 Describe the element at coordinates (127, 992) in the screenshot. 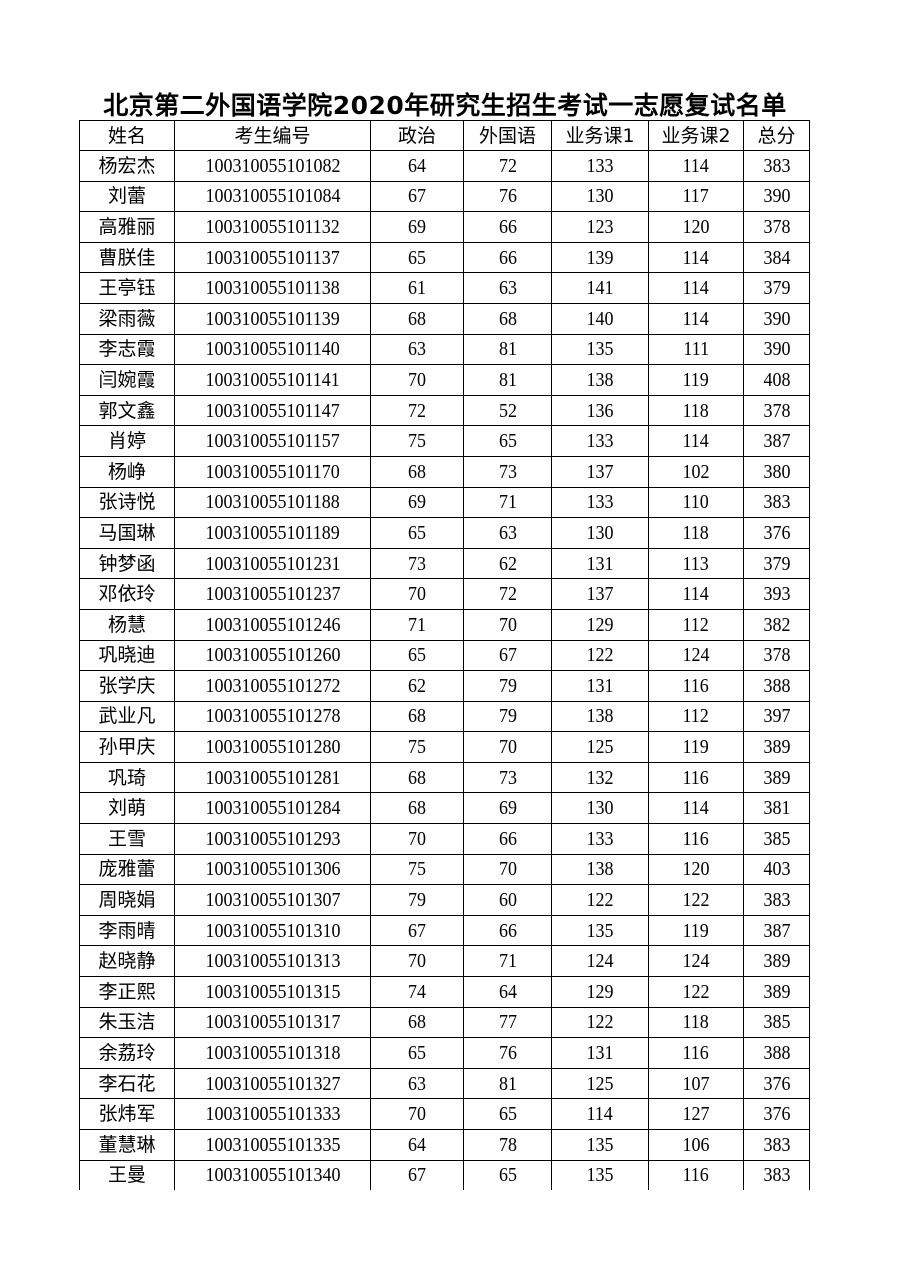

I see `cell-name: 李正熙` at that location.